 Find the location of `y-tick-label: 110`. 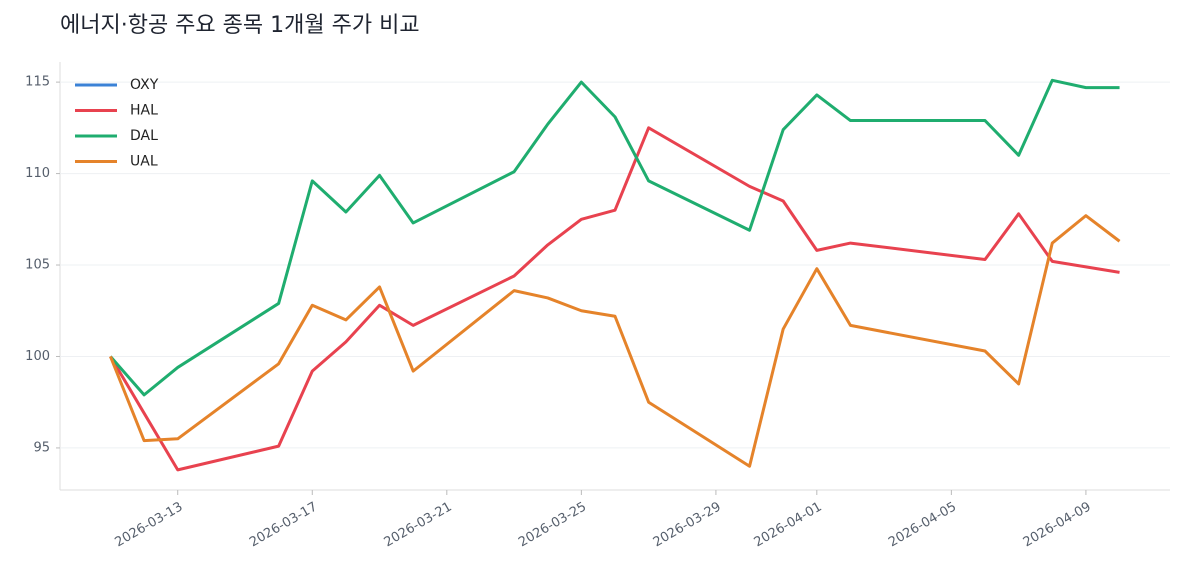

y-tick-label: 110 is located at coordinates (37, 173).